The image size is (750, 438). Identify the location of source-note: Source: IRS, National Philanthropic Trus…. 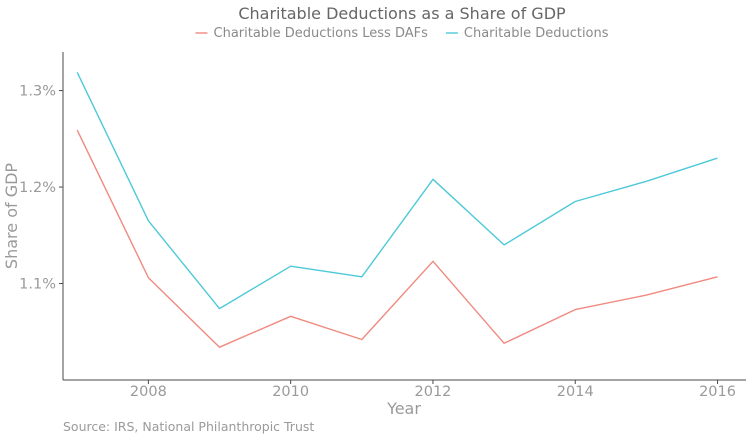
(188, 426).